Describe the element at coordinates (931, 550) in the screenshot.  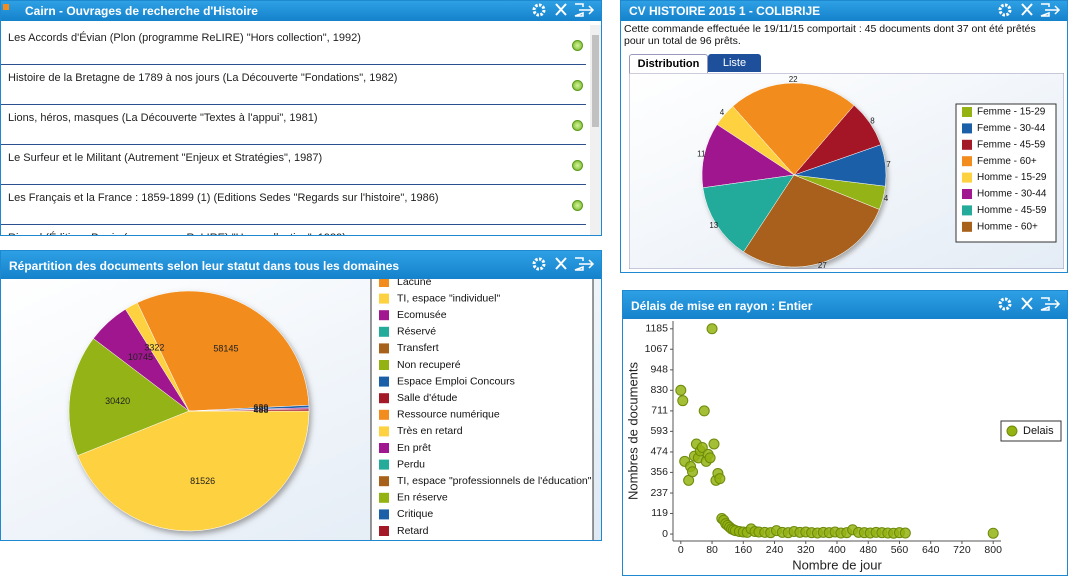
I see `x-tick-label: 640` at that location.